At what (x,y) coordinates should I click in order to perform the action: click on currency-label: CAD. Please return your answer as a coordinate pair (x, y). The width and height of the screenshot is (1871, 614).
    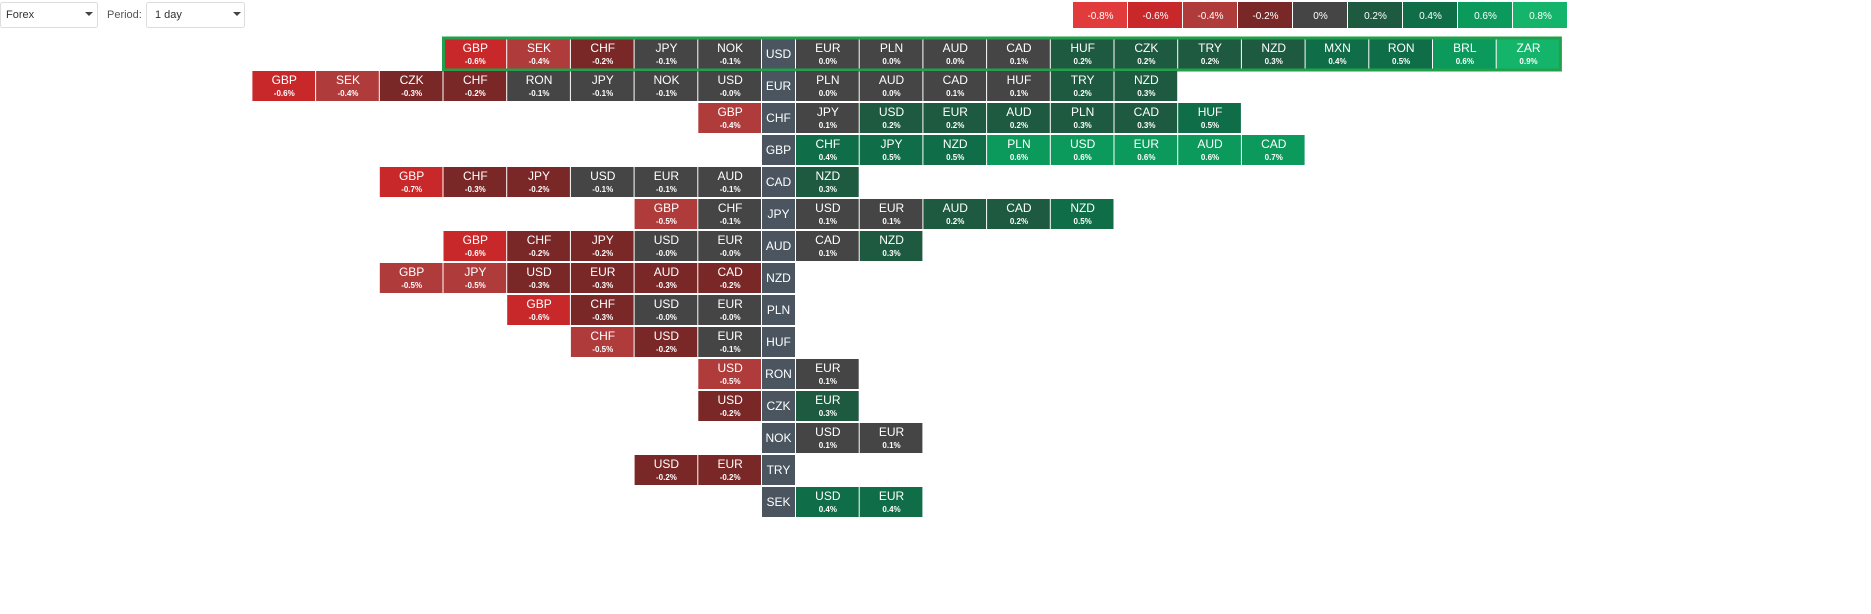
    Looking at the image, I should click on (956, 80).